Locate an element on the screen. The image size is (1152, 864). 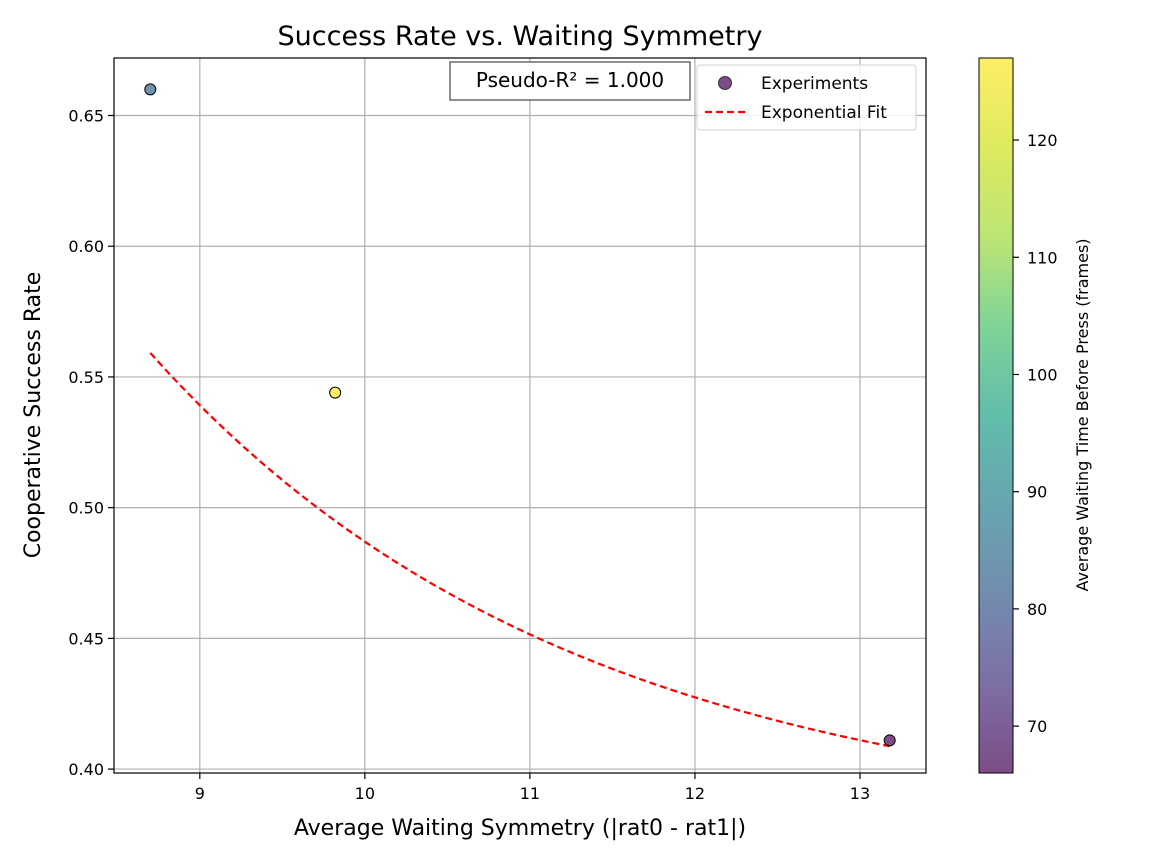
colorbar-tick-label: 70 is located at coordinates (1037, 726).